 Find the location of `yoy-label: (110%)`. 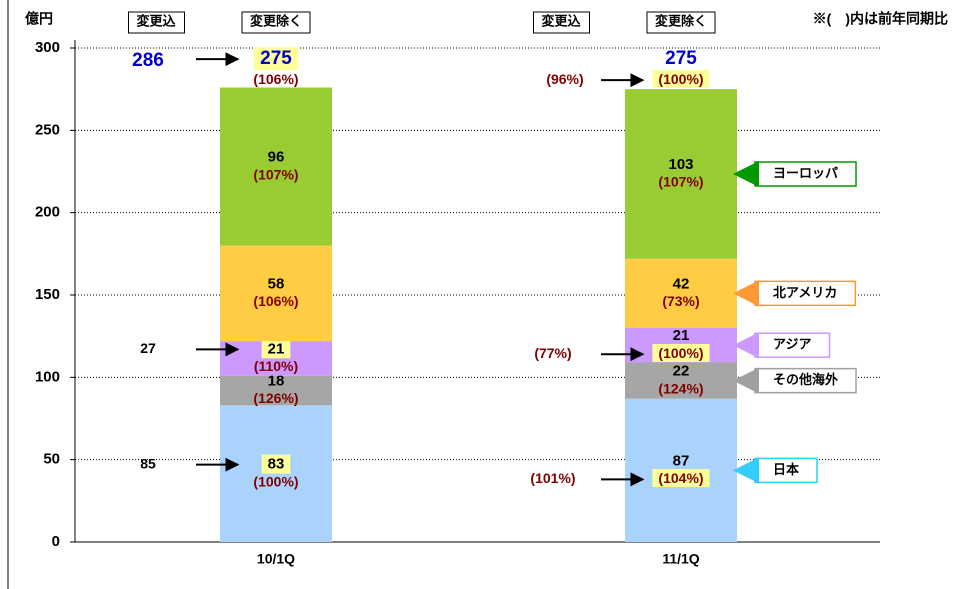

yoy-label: (110%) is located at coordinates (276, 366).